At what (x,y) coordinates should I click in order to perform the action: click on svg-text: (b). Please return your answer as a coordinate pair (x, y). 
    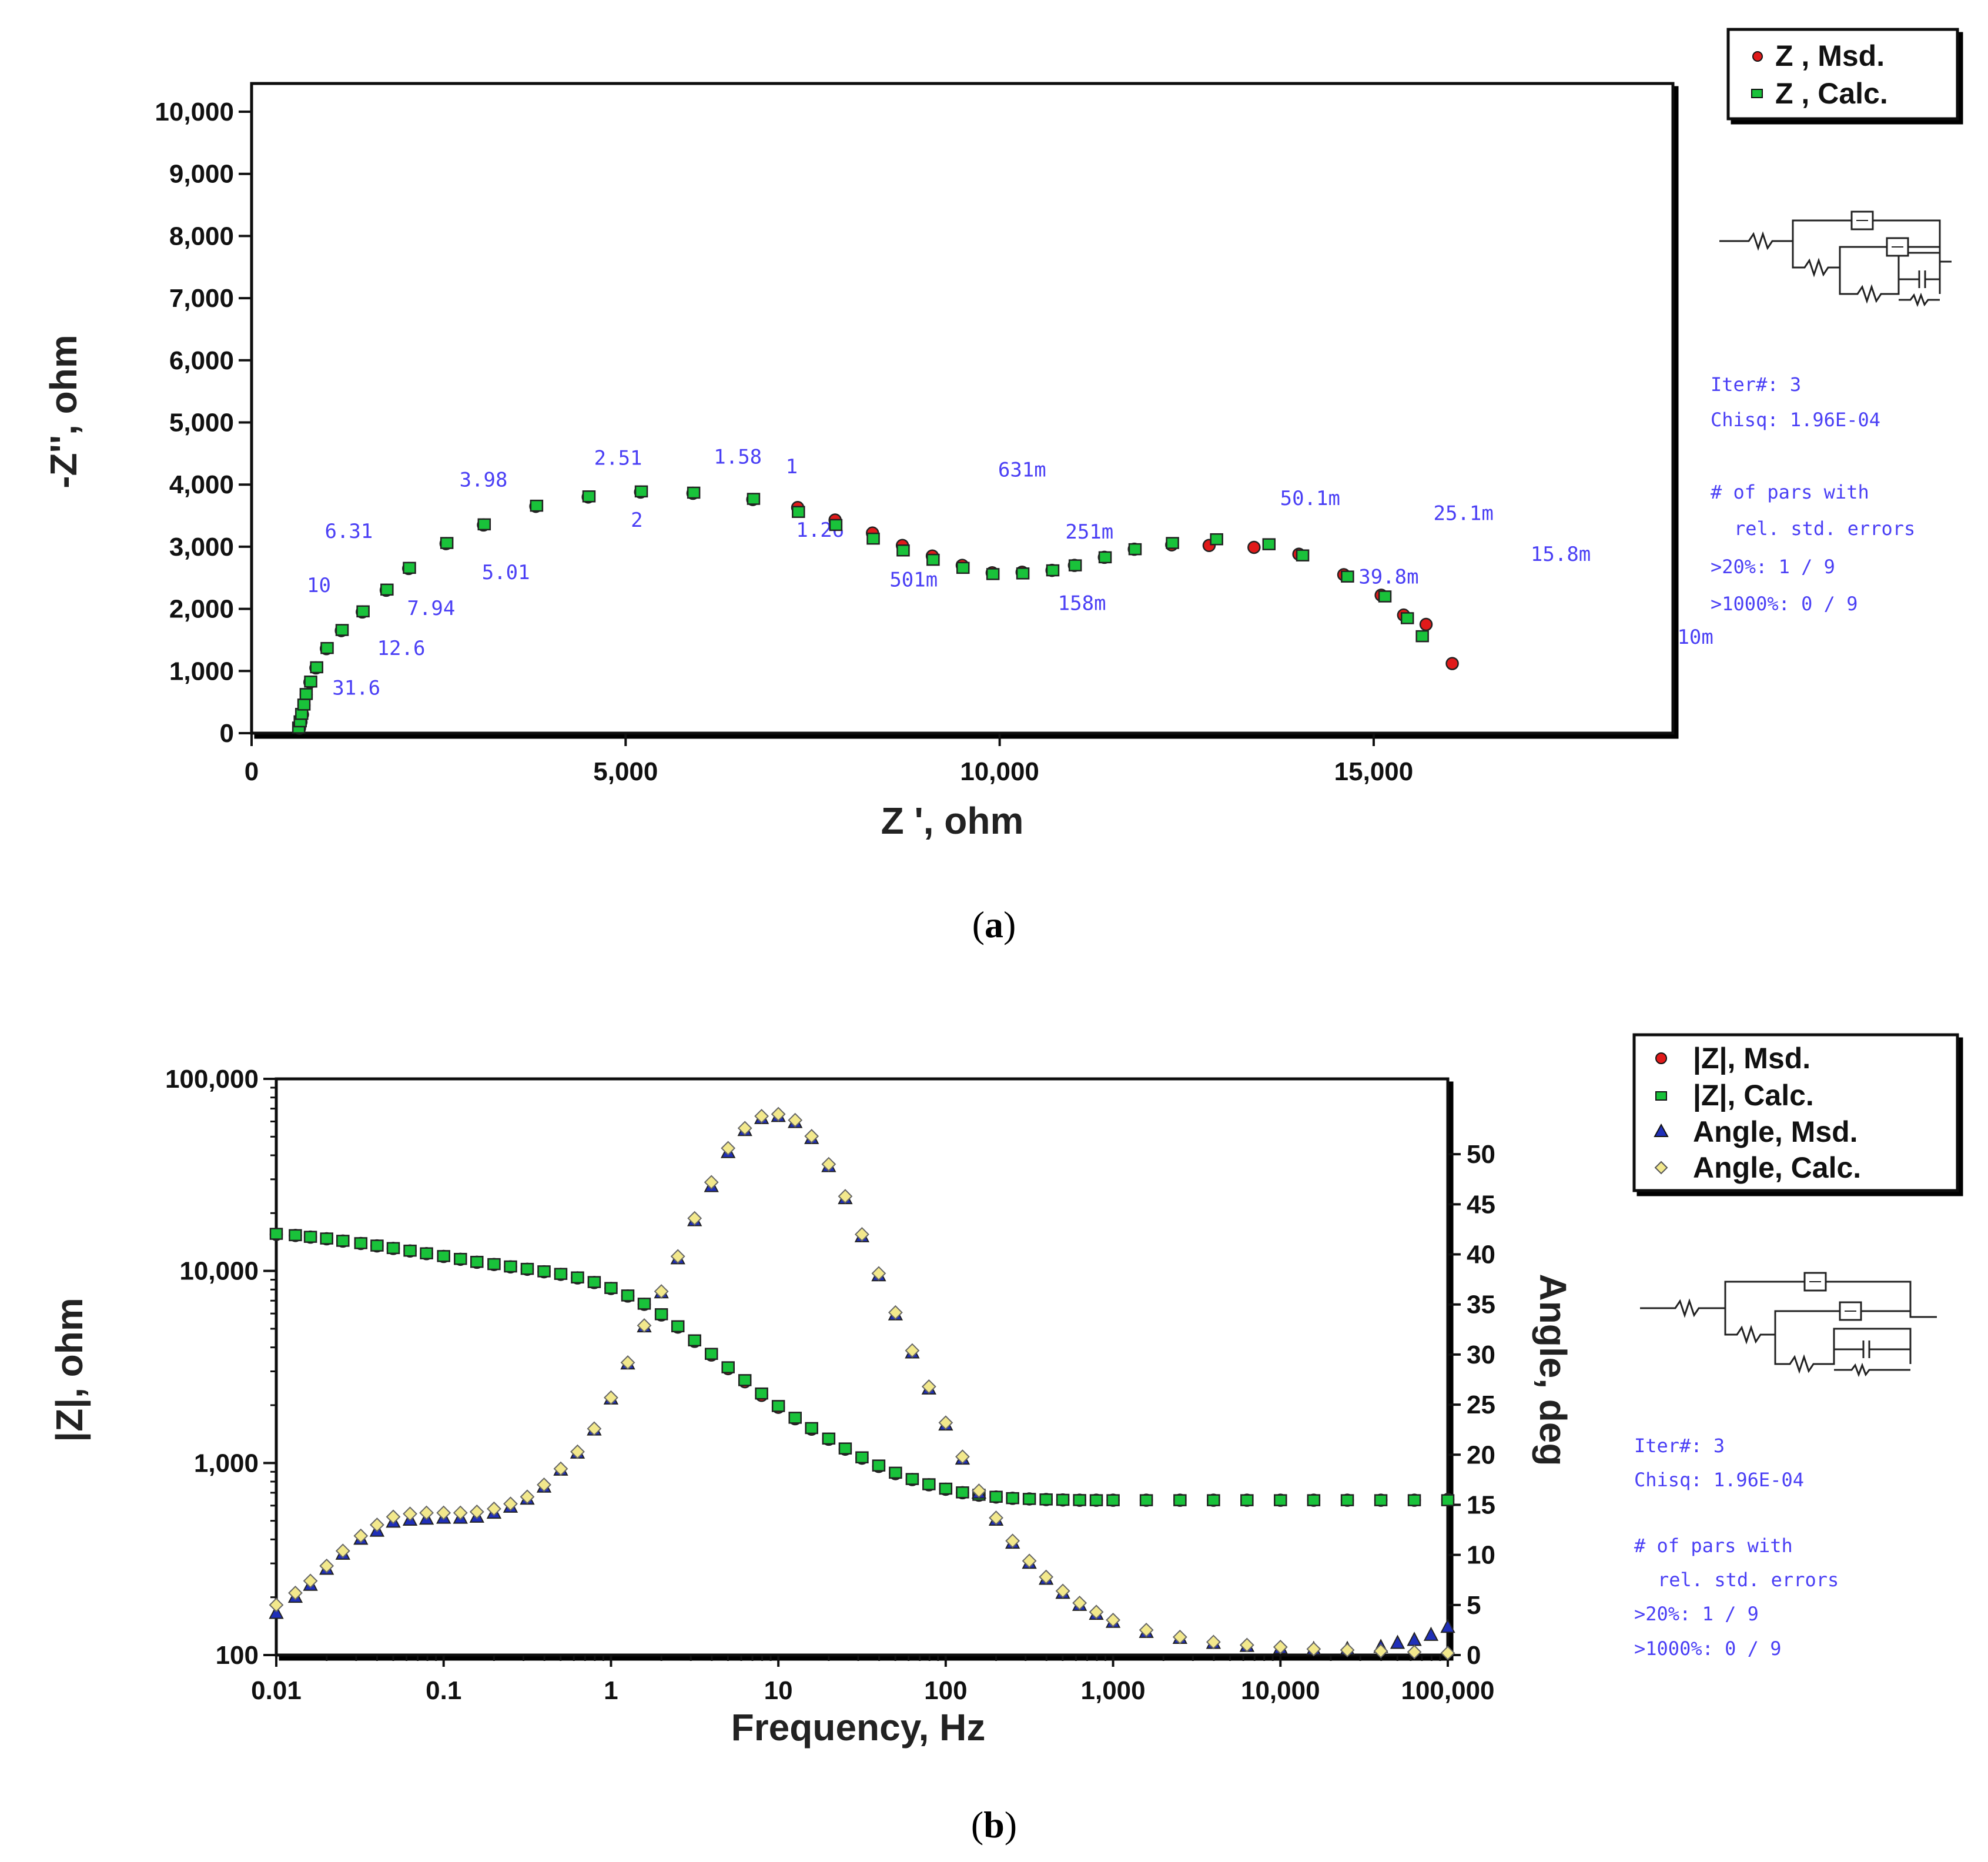
    Looking at the image, I should click on (994, 1825).